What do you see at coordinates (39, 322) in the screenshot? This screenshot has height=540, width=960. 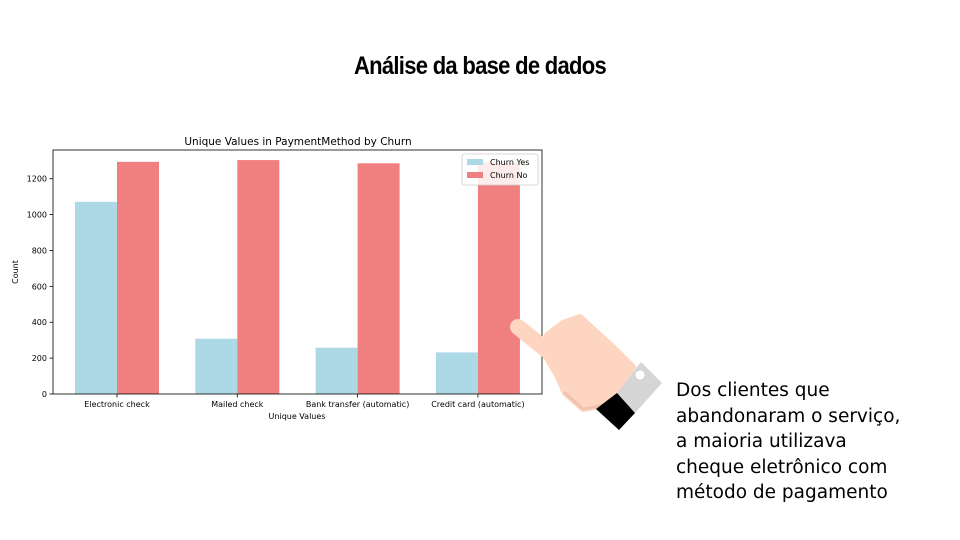 I see `y-tick-label: 400` at bounding box center [39, 322].